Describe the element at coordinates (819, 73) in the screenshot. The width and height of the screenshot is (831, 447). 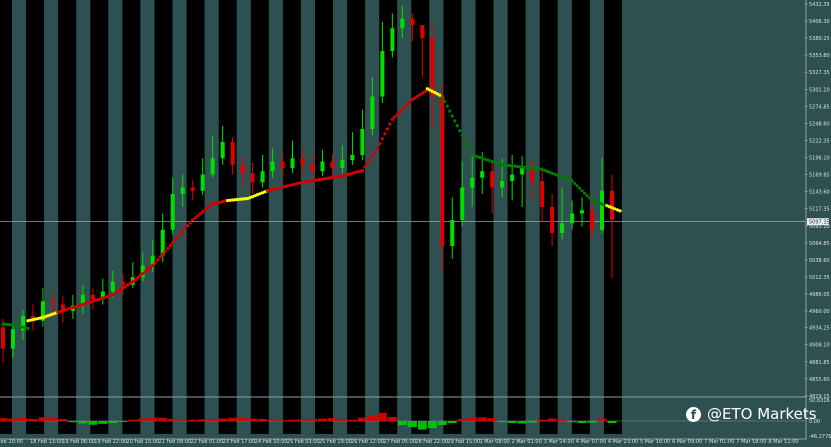
I see `price-tick-label: 5327.35` at that location.